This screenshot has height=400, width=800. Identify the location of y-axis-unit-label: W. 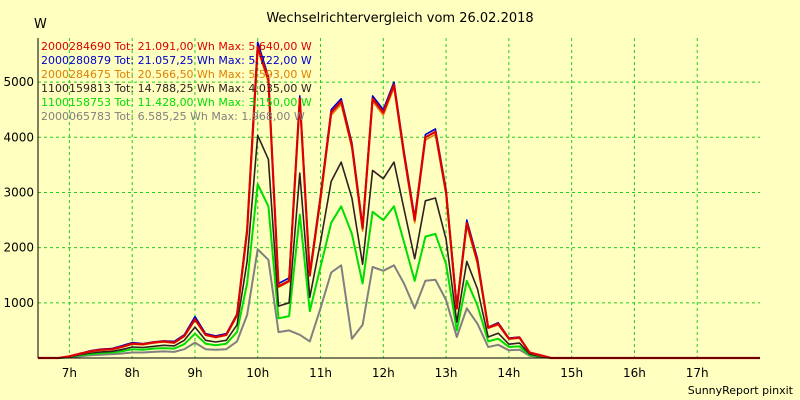
(40, 24).